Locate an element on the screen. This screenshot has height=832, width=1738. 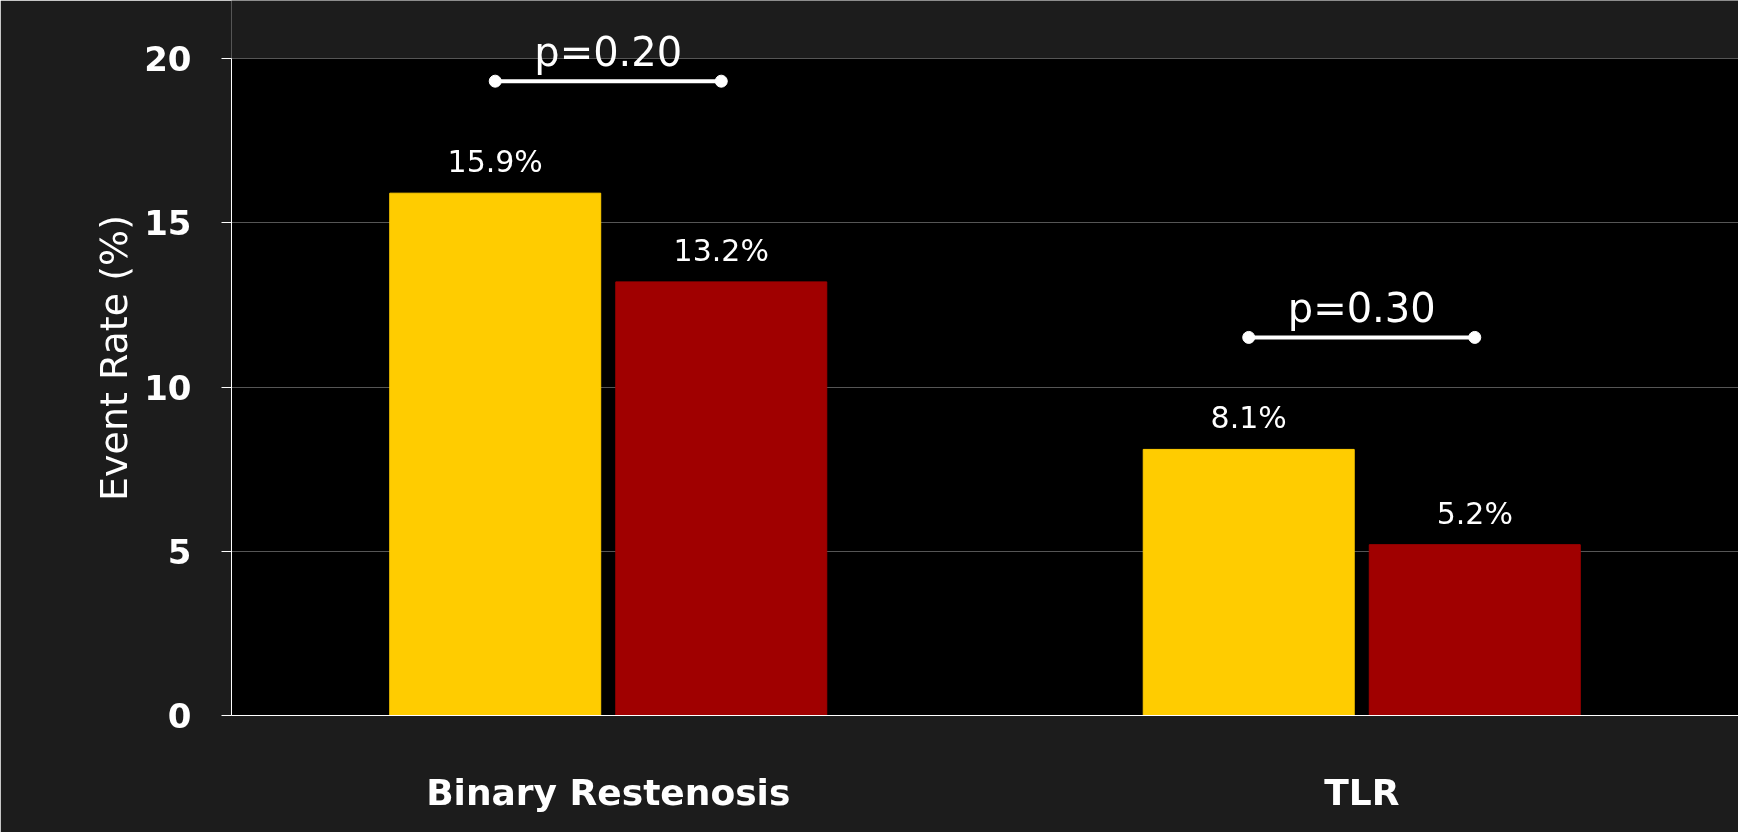
x-tick-label: TLR is located at coordinates (1362, 792).